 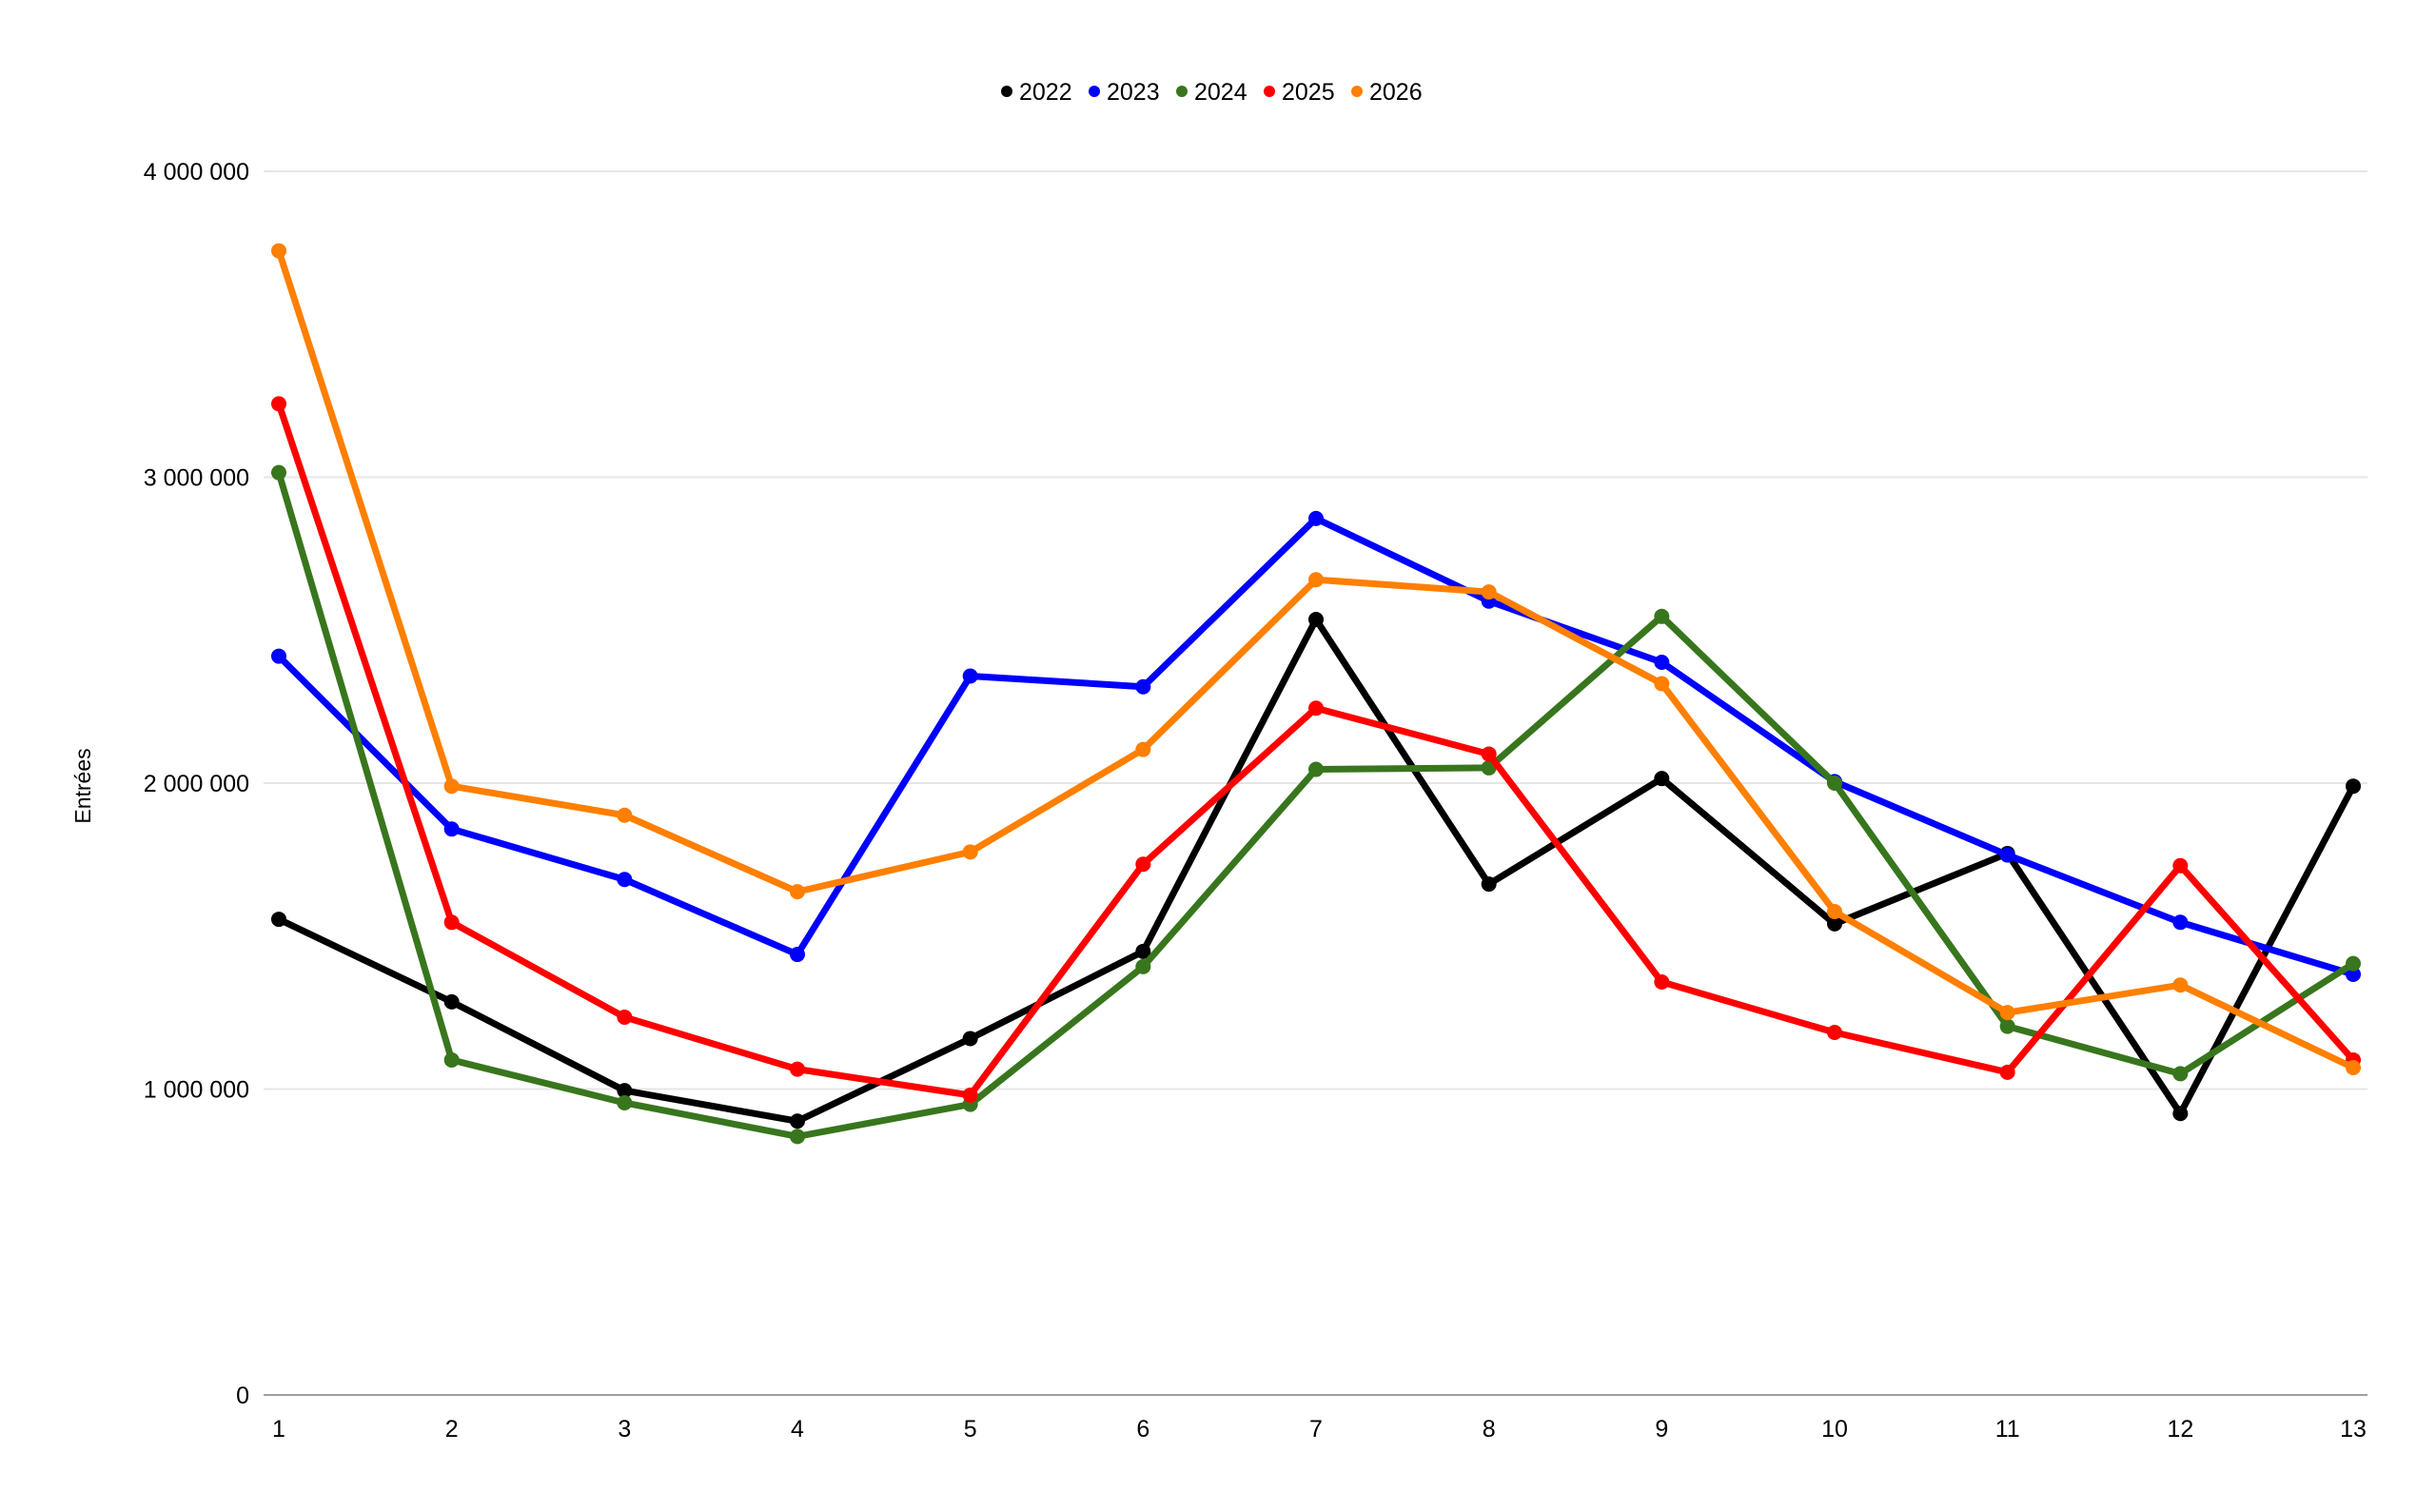 What do you see at coordinates (196, 784) in the screenshot?
I see `y-tick-label: 2 000 000` at bounding box center [196, 784].